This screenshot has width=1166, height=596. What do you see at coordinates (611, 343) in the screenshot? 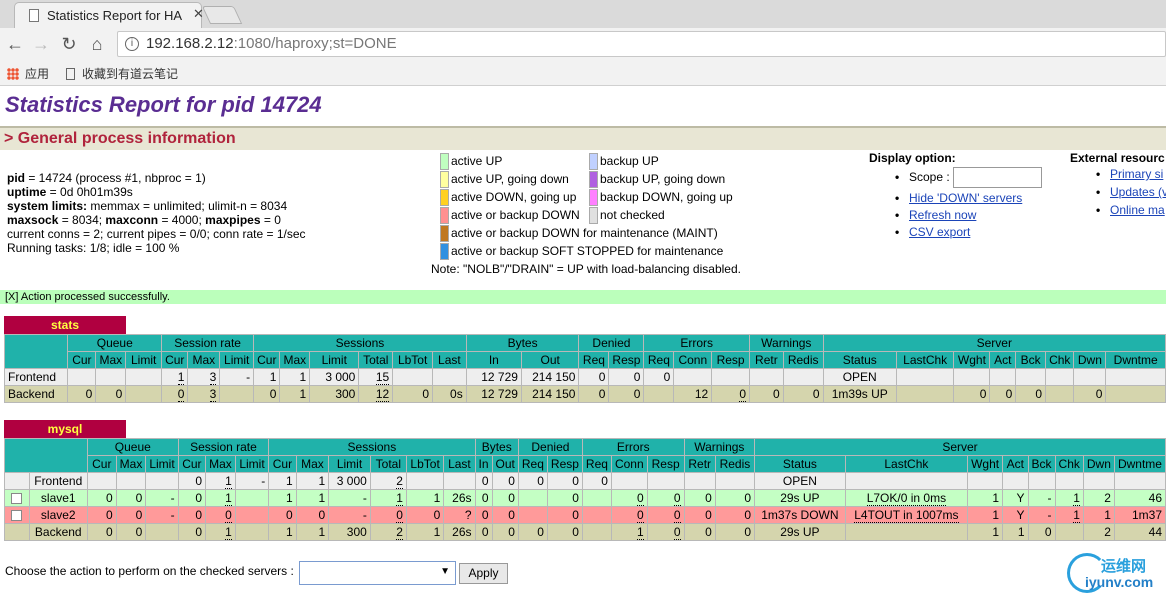
I see `group-header: Denied` at bounding box center [611, 343].